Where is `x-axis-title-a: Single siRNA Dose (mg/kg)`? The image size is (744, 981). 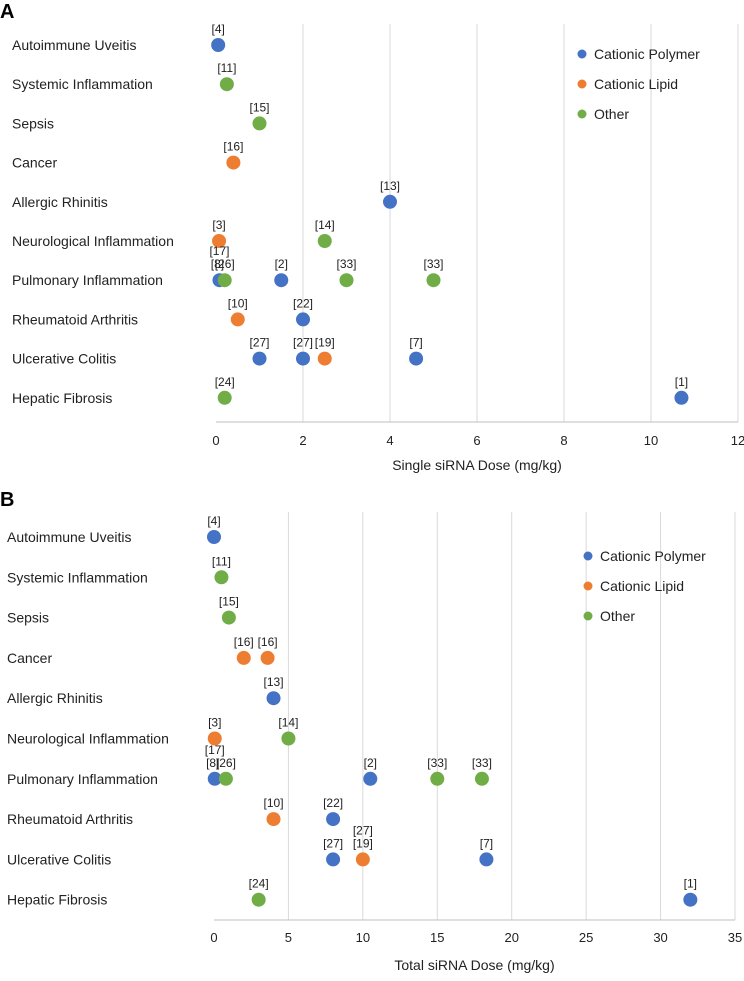 x-axis-title-a: Single siRNA Dose (mg/kg) is located at coordinates (477, 465).